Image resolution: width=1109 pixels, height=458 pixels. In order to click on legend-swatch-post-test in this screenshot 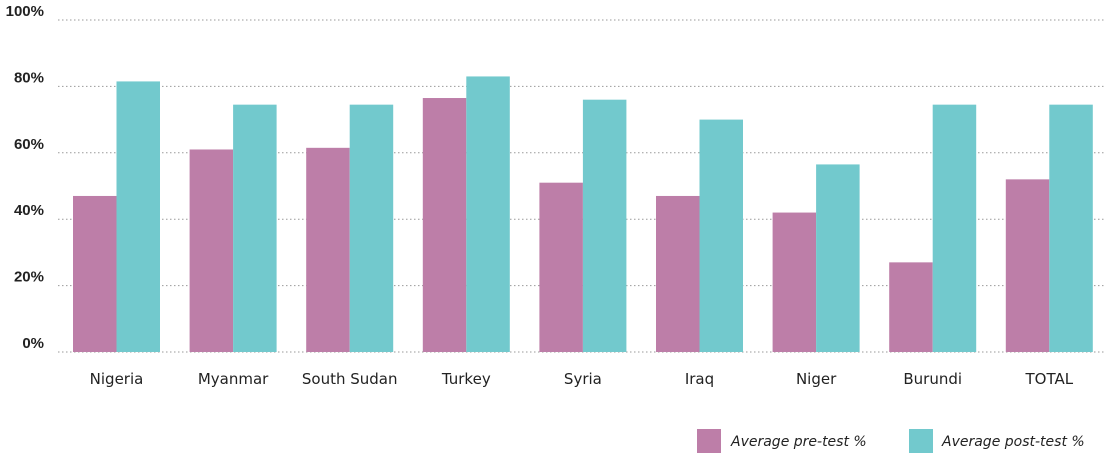, I will do `click(921, 441)`.